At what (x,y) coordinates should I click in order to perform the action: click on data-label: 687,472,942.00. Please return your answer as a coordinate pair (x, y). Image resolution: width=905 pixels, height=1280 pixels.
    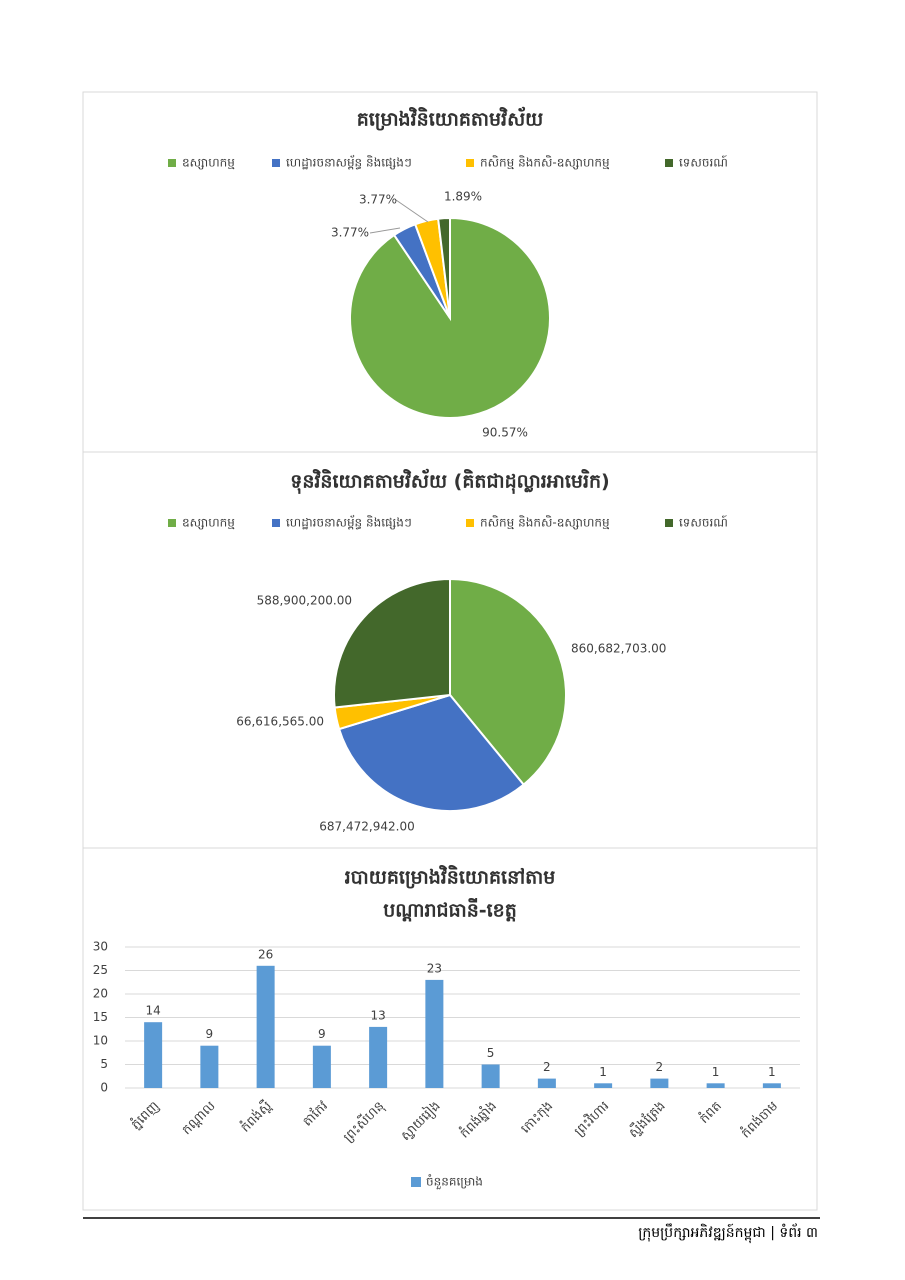
    Looking at the image, I should click on (366, 827).